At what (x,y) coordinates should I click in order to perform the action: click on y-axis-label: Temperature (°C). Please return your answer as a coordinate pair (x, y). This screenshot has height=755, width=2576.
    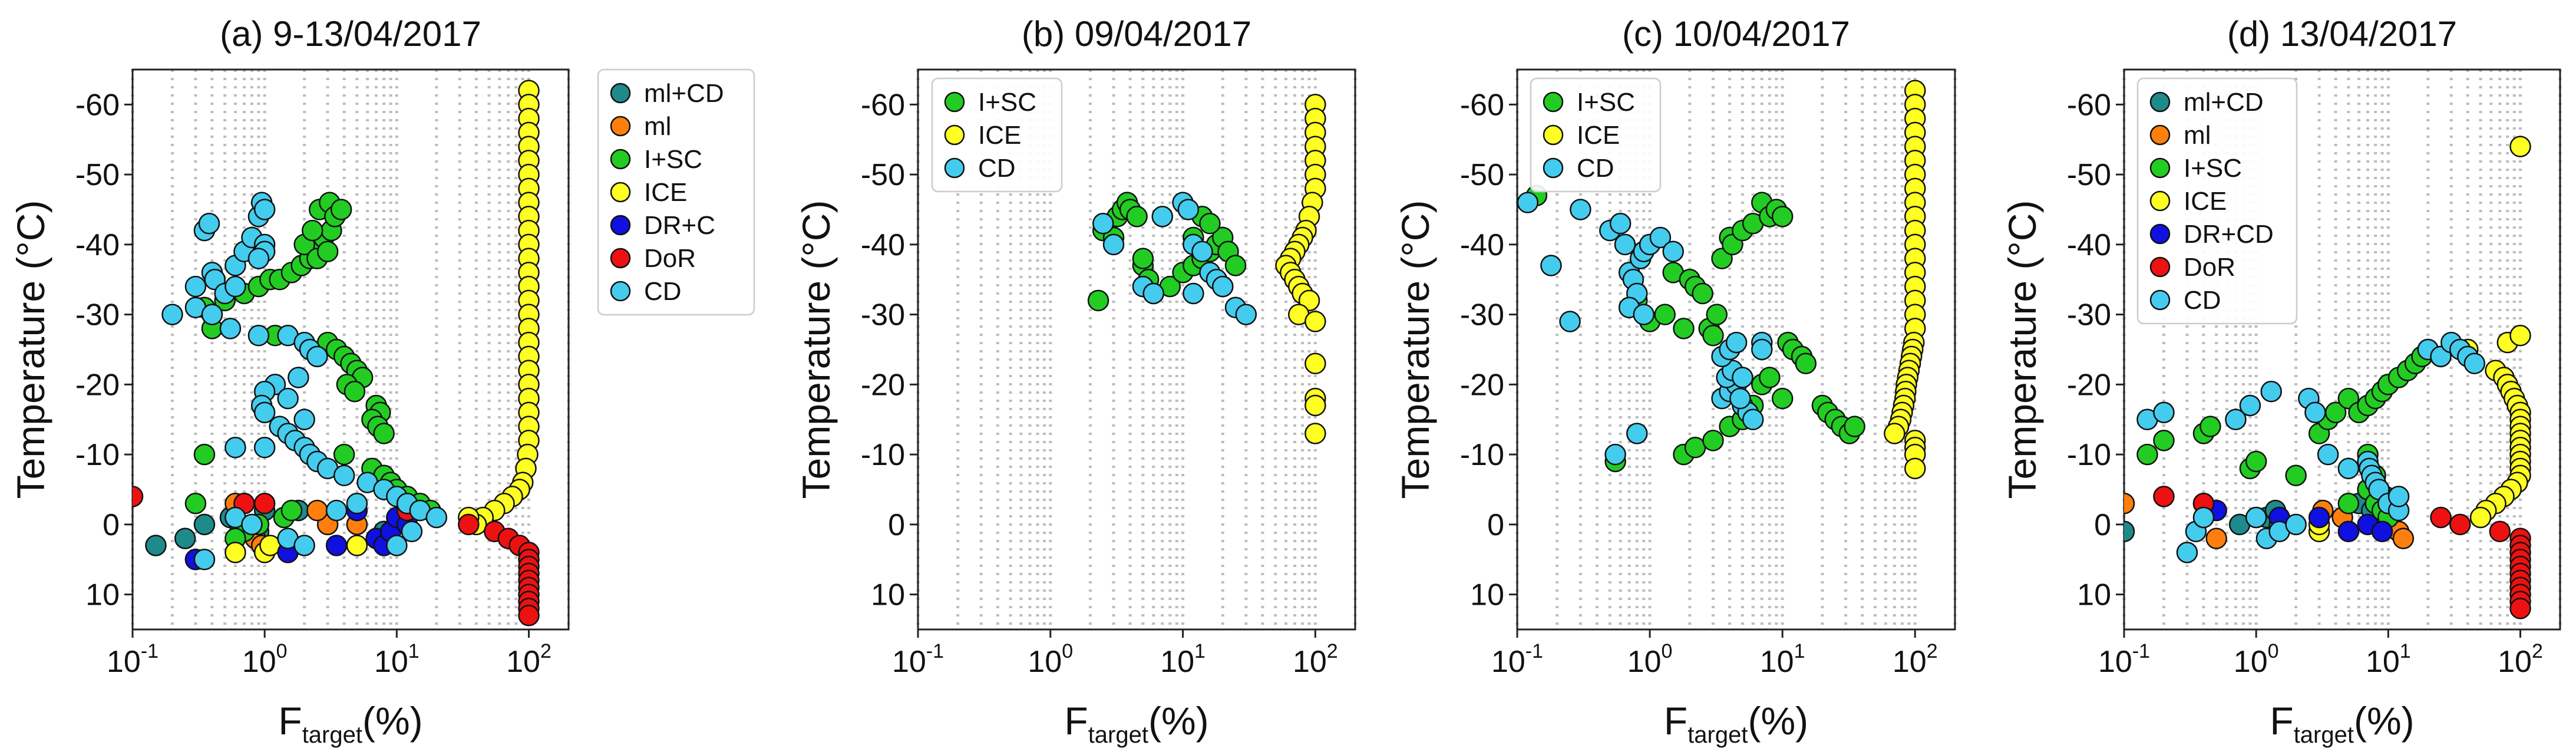
    Looking at the image, I should click on (31, 349).